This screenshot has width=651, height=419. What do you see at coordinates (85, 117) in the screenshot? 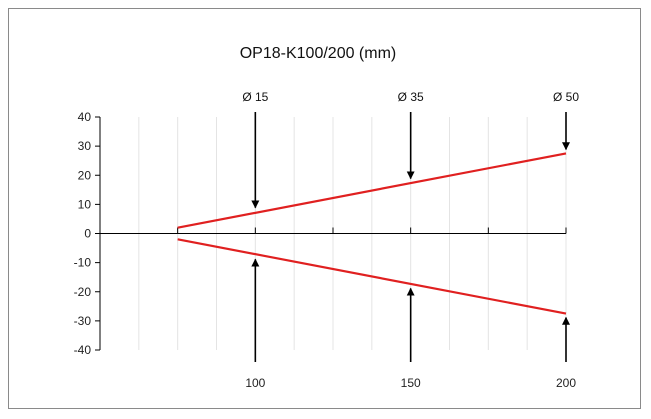
I see `y-tick-label: 40` at bounding box center [85, 117].